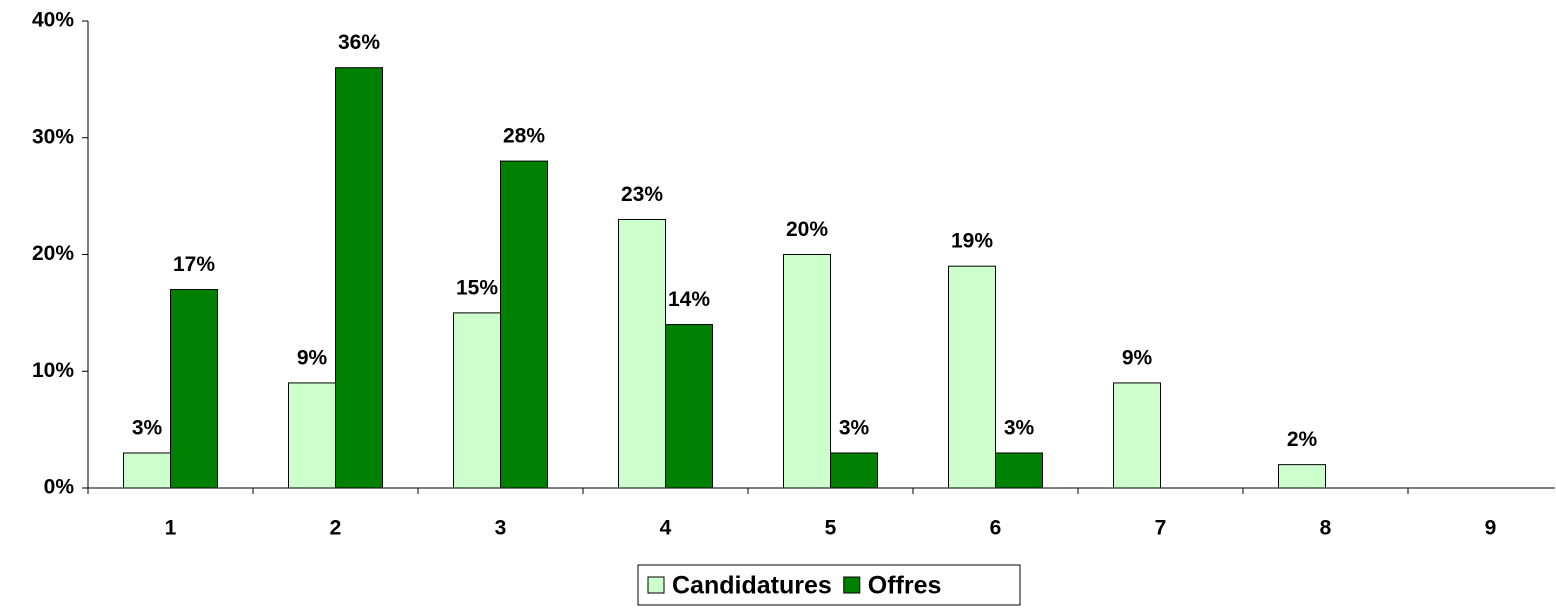 Image resolution: width=1556 pixels, height=608 pixels. What do you see at coordinates (996, 528) in the screenshot?
I see `x-tick-label: 6` at bounding box center [996, 528].